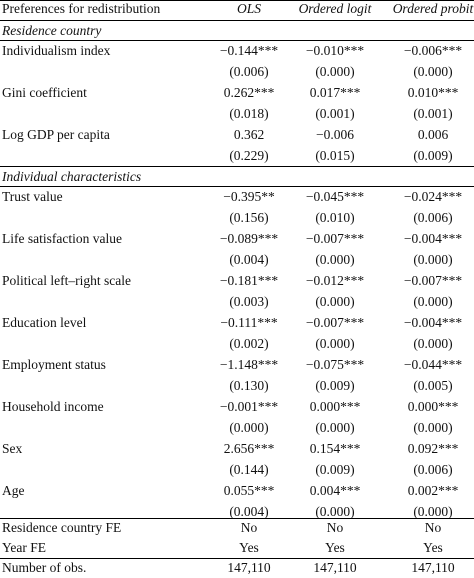  What do you see at coordinates (62, 238) in the screenshot?
I see `row-label: Life satisfaction value` at bounding box center [62, 238].